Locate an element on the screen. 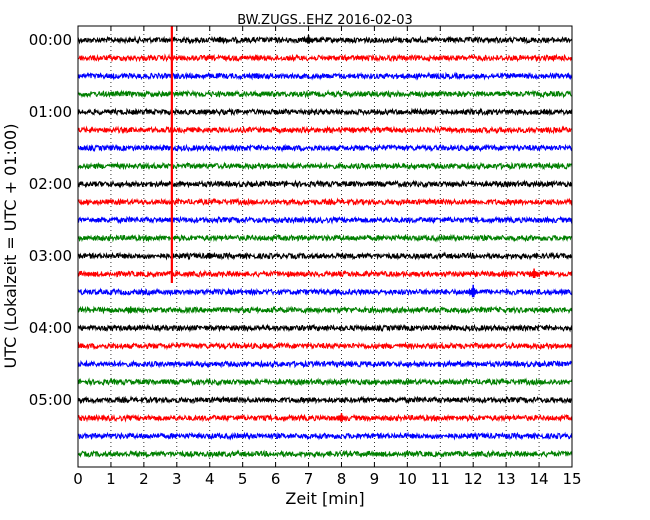 This screenshot has height=520, width=650. y-tick-label: 04:00 is located at coordinates (50, 328).